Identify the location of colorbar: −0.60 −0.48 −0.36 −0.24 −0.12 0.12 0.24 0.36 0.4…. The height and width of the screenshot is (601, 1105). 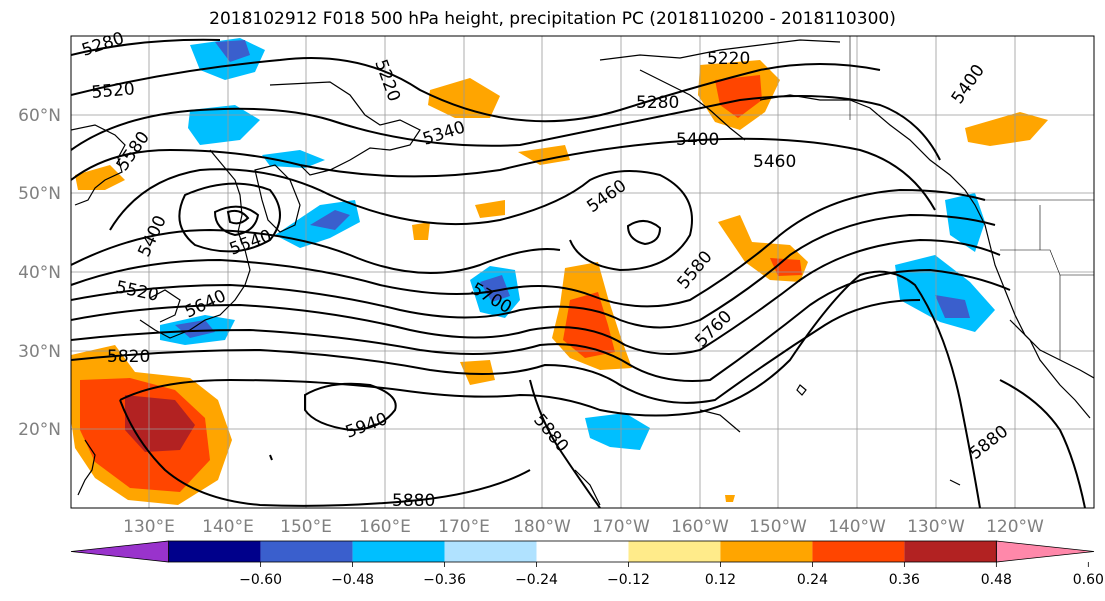
(587, 564).